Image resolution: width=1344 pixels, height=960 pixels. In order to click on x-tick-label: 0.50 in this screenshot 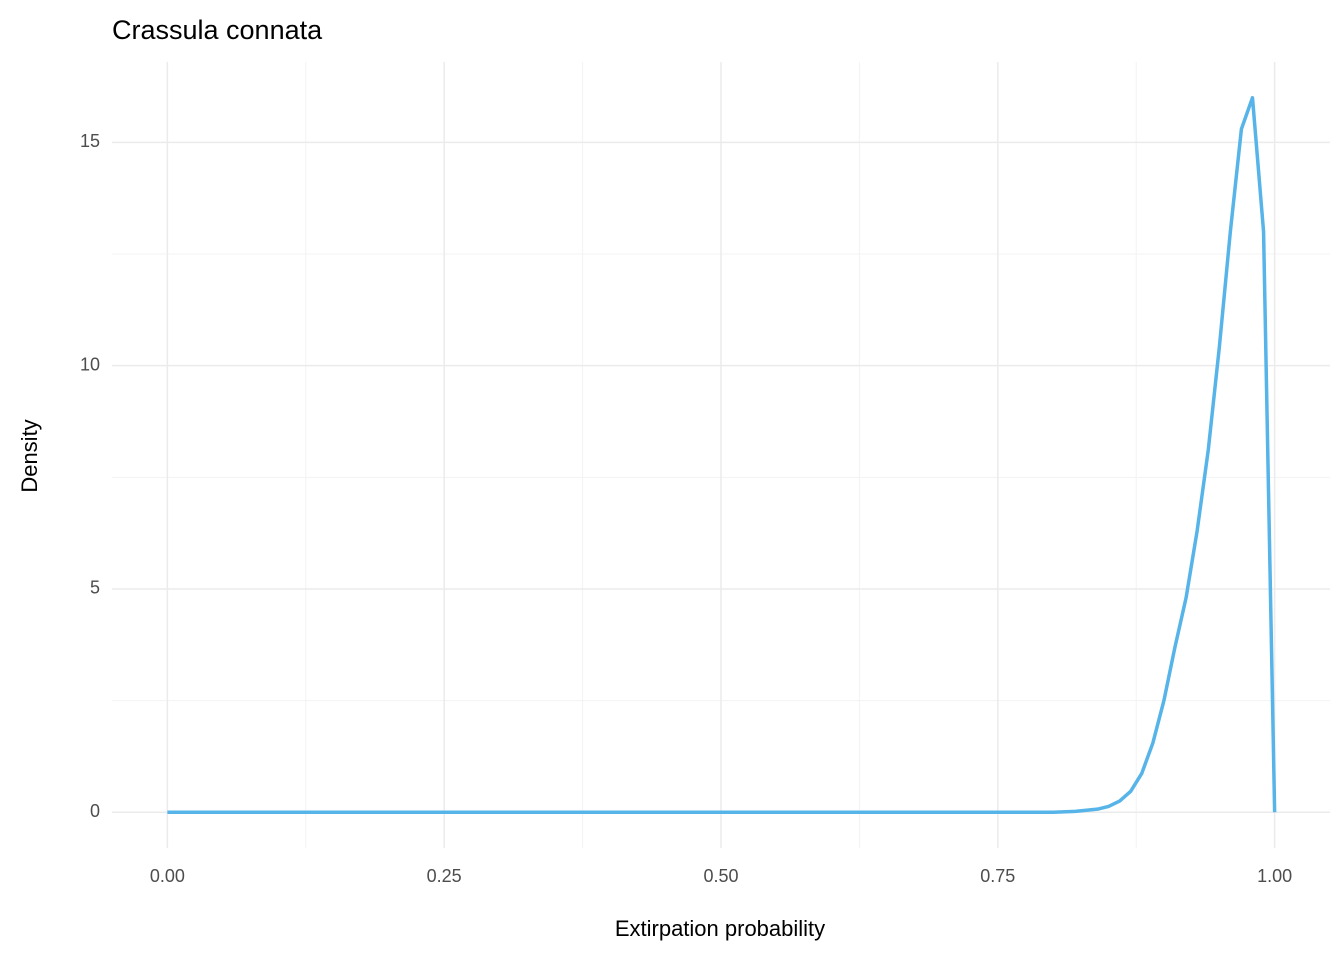, I will do `click(720, 876)`.